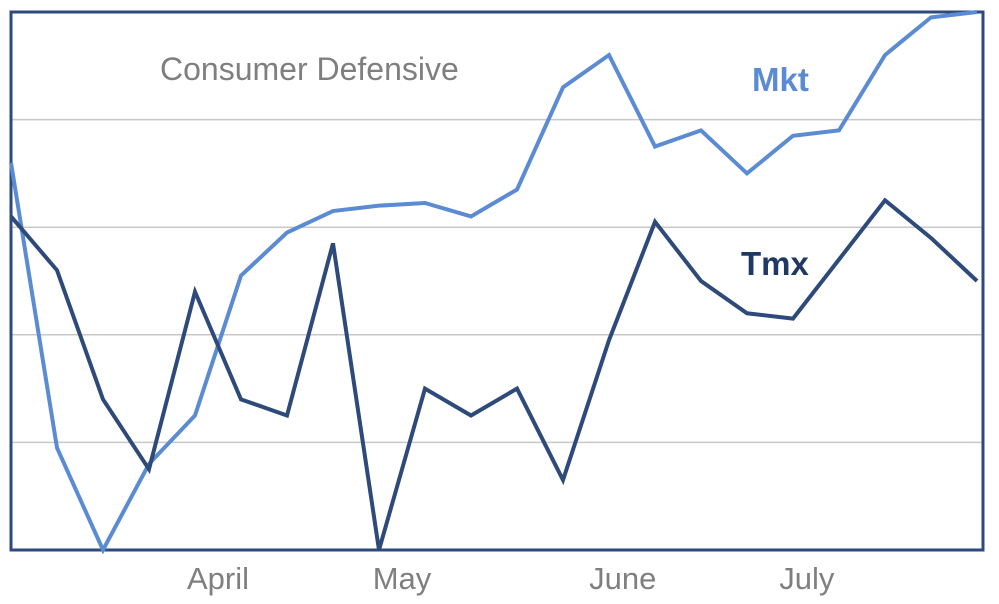 This screenshot has height=604, width=999. What do you see at coordinates (402, 578) in the screenshot?
I see `x-tick-label-may: May` at bounding box center [402, 578].